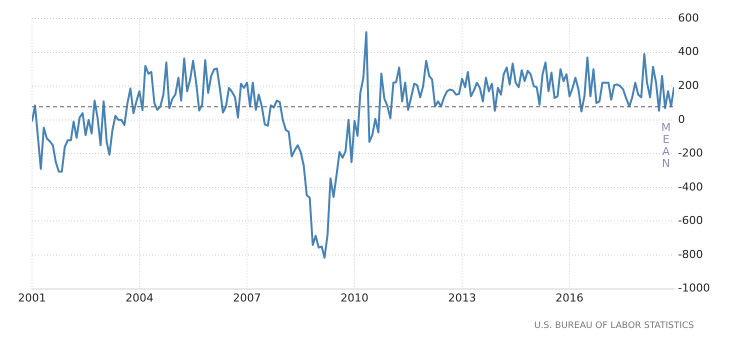 The height and width of the screenshot is (340, 730). Describe the element at coordinates (691, 187) in the screenshot. I see `y-tick-label: -400` at that location.